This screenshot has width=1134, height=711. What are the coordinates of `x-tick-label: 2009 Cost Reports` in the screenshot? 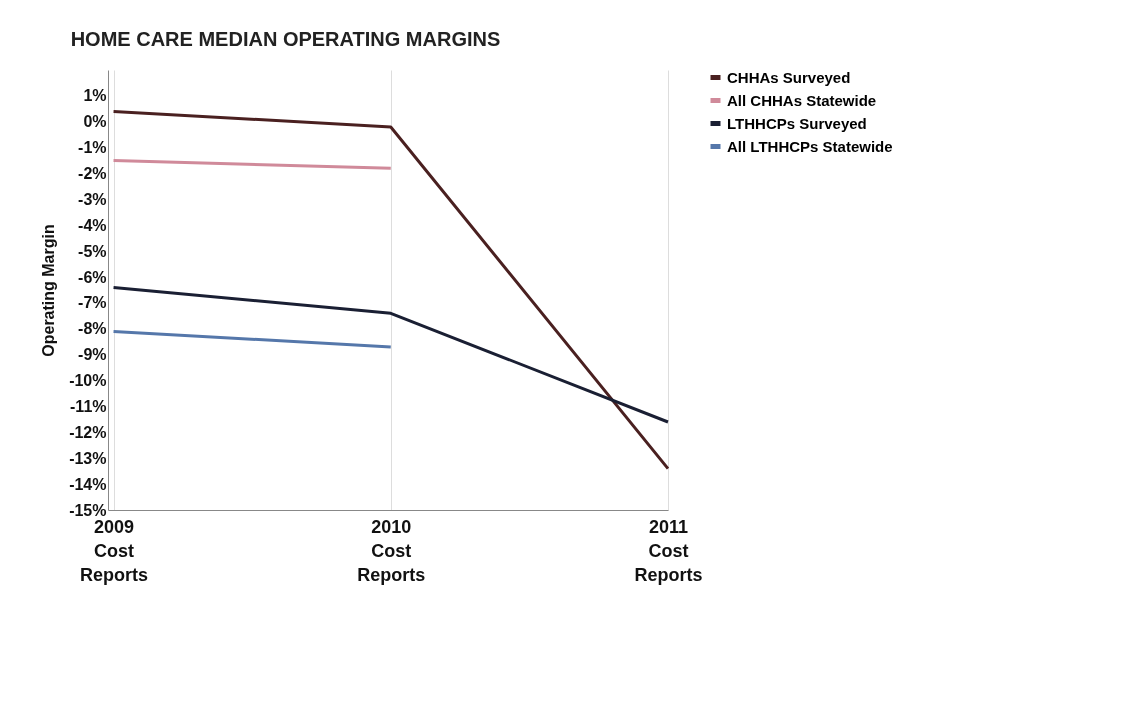 It's located at (114, 550).